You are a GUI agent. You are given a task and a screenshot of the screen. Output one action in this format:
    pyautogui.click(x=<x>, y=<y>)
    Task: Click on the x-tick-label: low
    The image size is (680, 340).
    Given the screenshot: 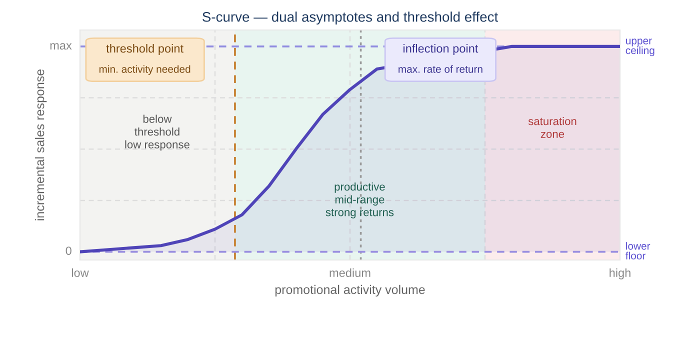 What is the action you would take?
    pyautogui.click(x=80, y=273)
    